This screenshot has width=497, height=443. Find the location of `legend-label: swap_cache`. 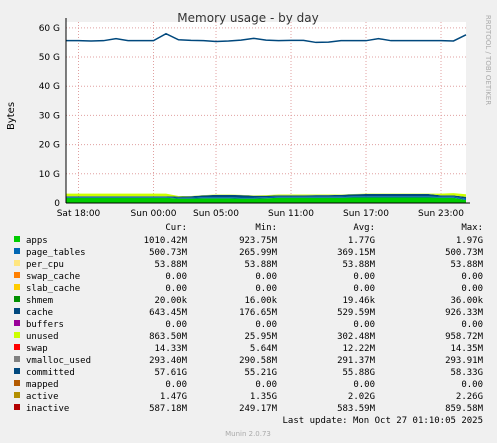

legend-label: swap_cache is located at coordinates (53, 277).